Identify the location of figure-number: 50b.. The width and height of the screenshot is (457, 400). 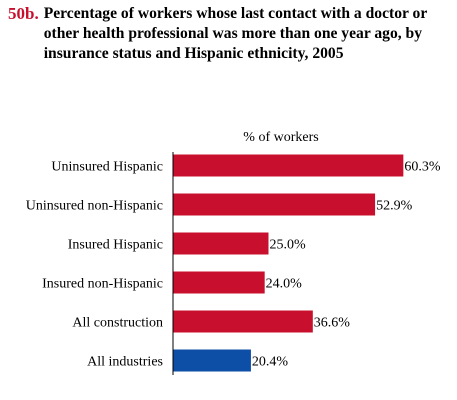
(23, 13).